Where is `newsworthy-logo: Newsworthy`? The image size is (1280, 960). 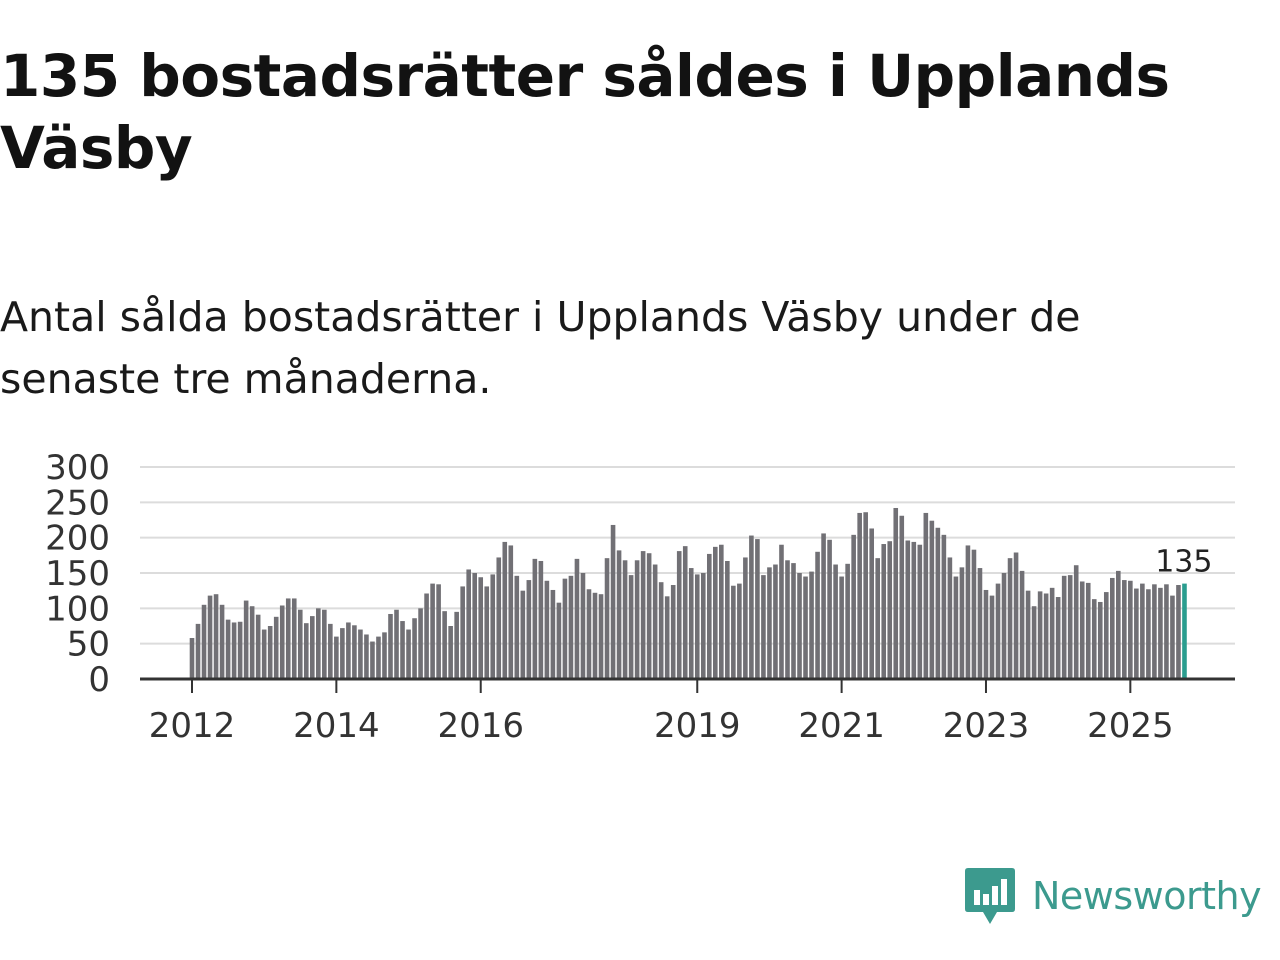
newsworthy-logo: Newsworthy is located at coordinates (1113, 896).